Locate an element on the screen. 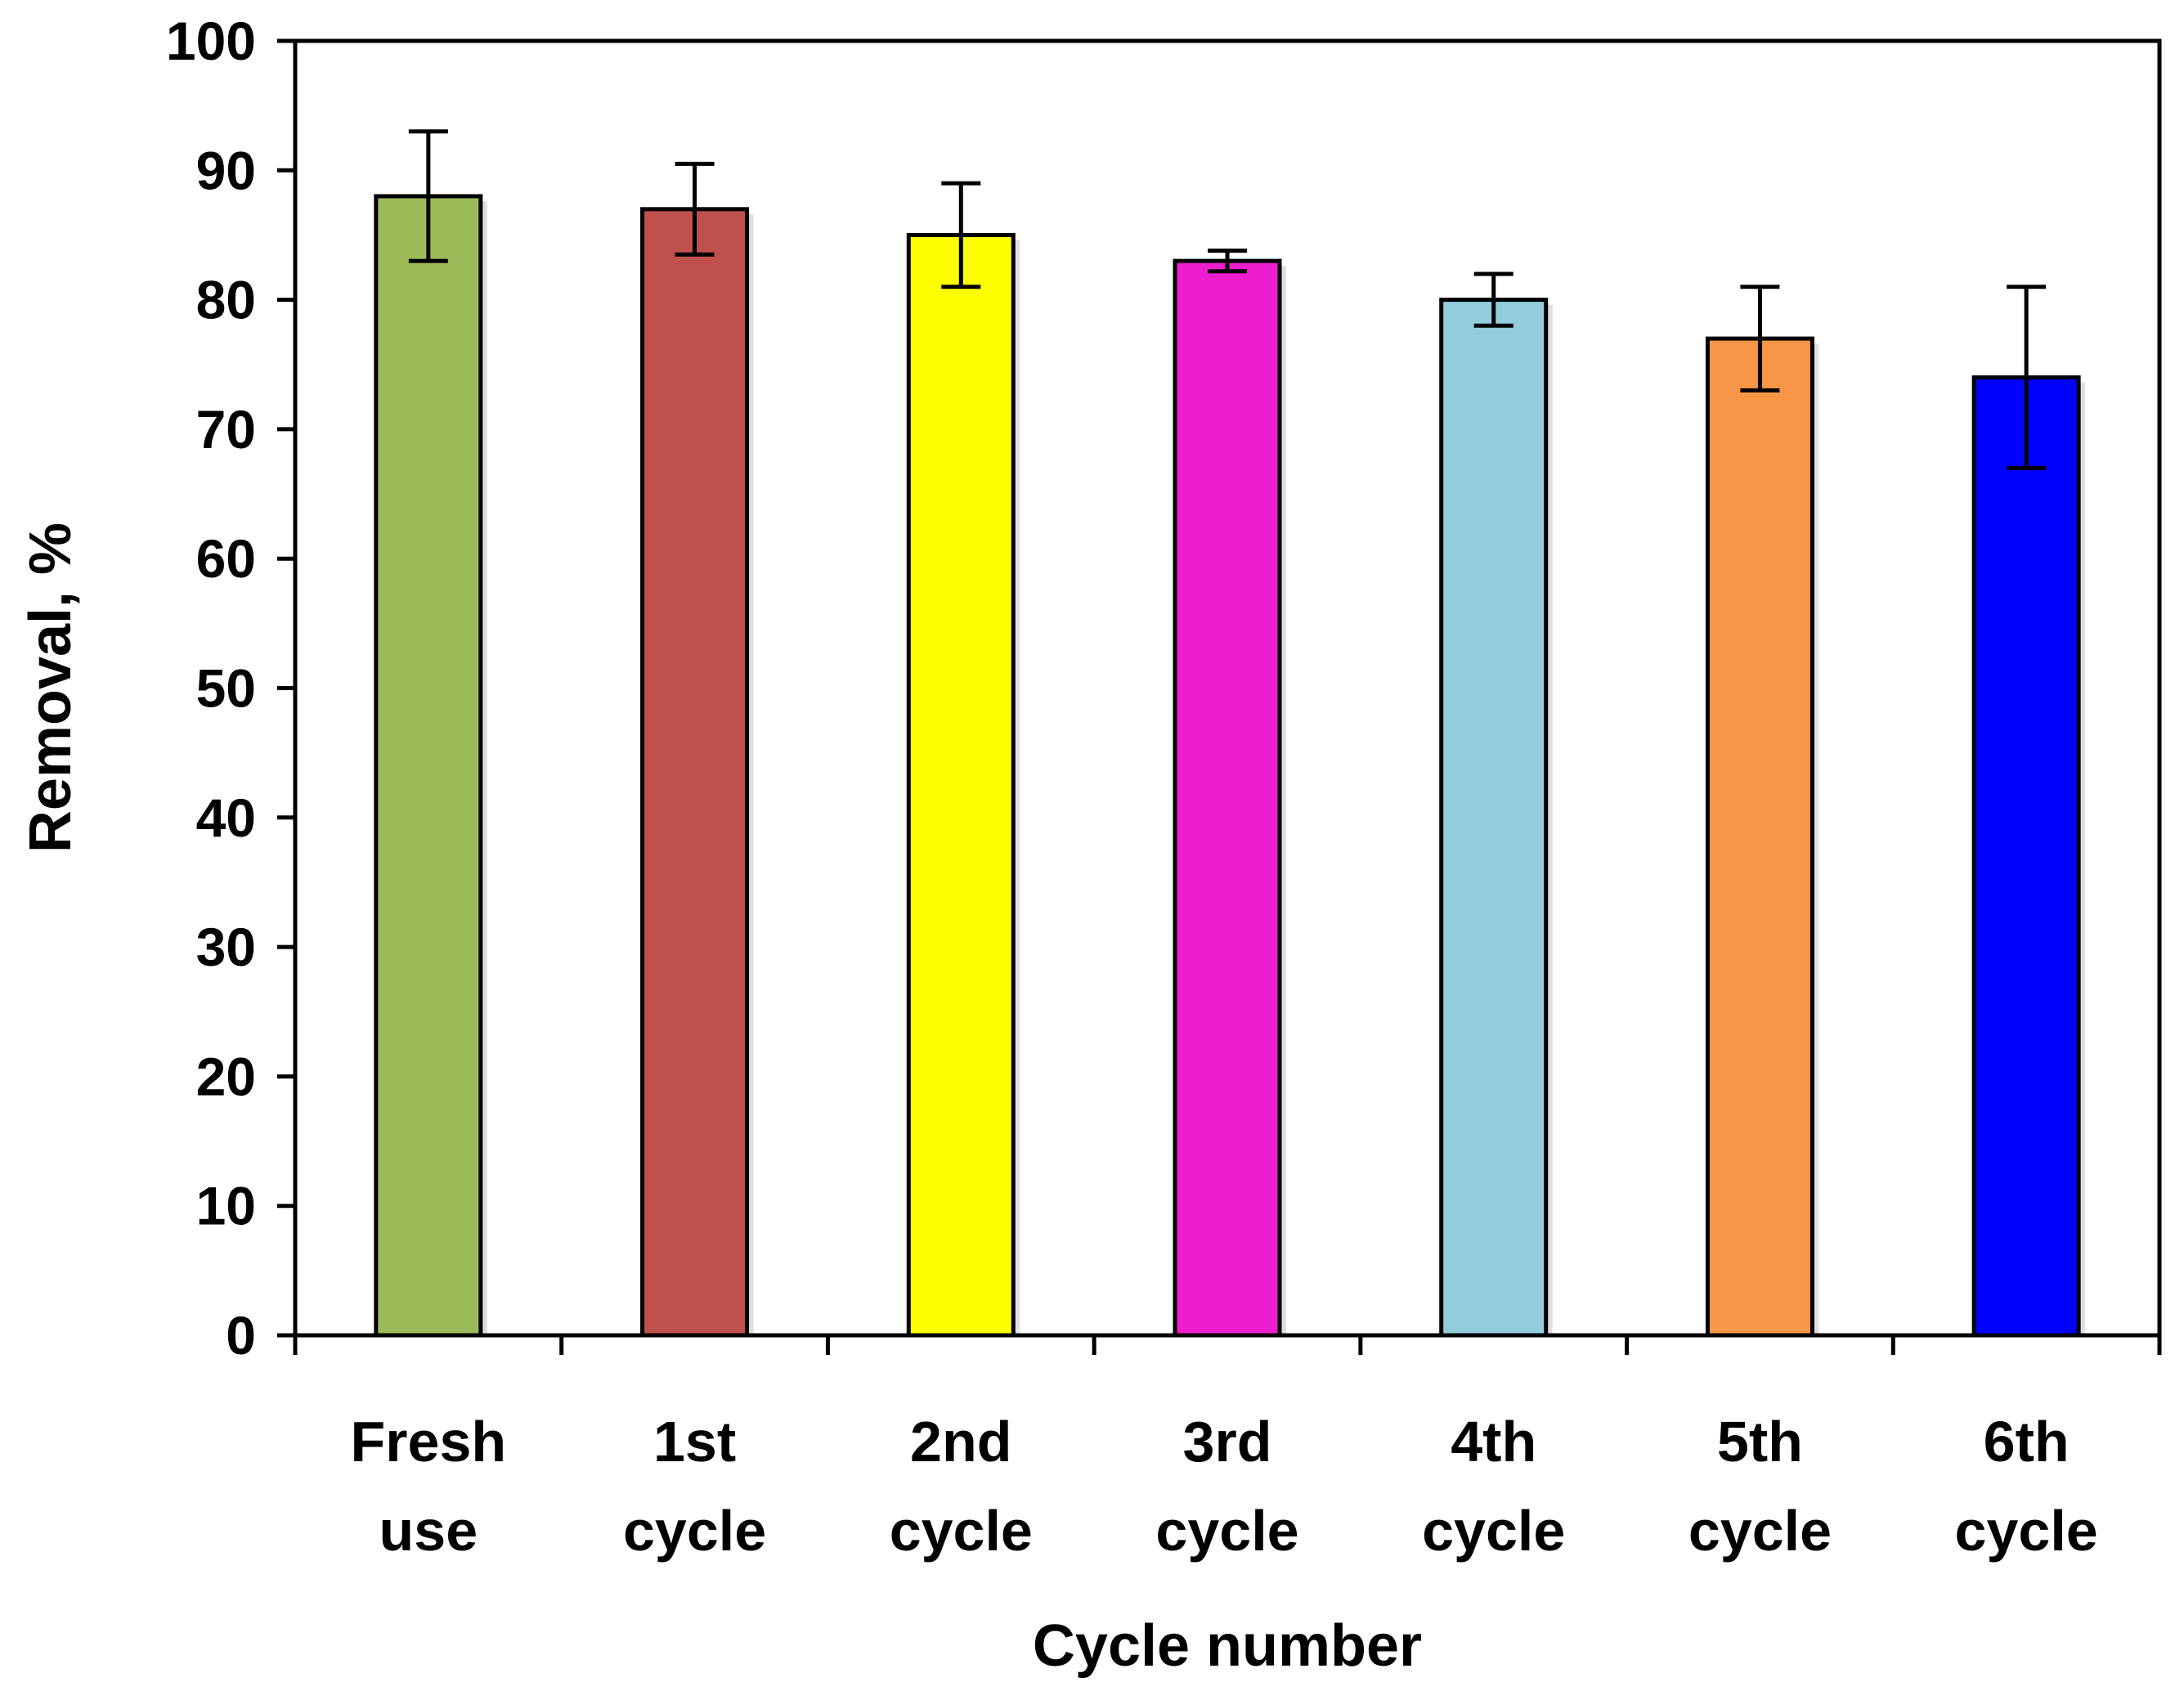 Image resolution: width=2184 pixels, height=1691 pixels. x-category-label: 5th is located at coordinates (1760, 1441).